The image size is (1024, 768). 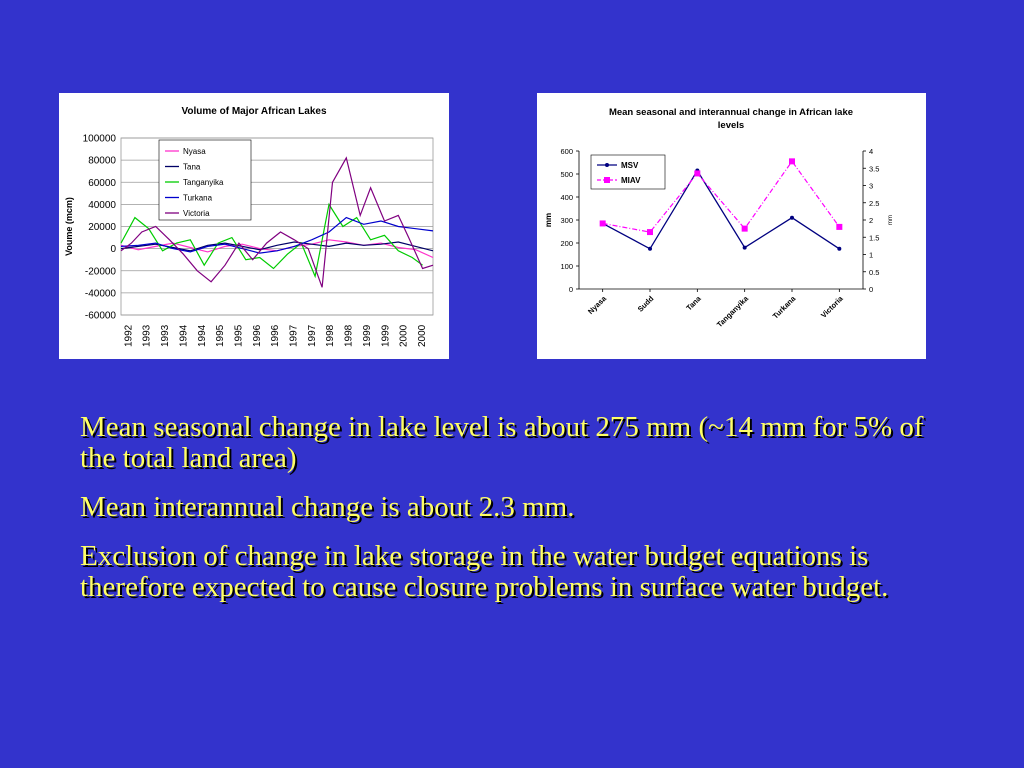 What do you see at coordinates (196, 213) in the screenshot?
I see `legend-label: Victoria` at bounding box center [196, 213].